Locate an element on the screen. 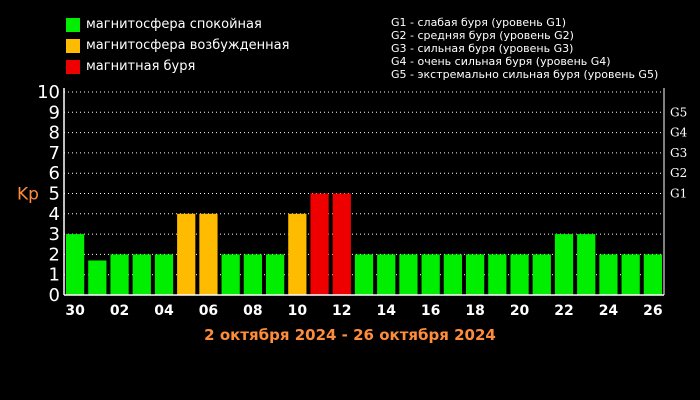 This screenshot has width=700, height=400. x-tick-label-24: 24 is located at coordinates (609, 311).